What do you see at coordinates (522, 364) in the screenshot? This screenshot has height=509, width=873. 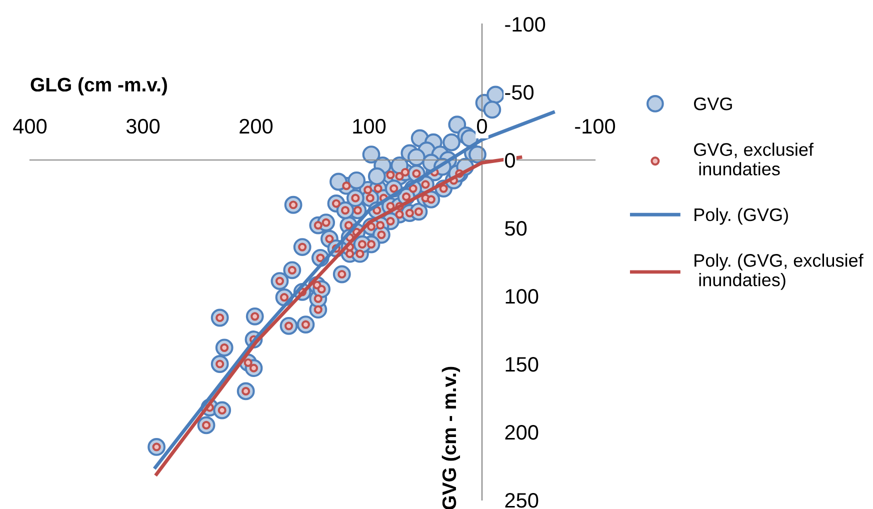 I see `y-tick-label: 150` at bounding box center [522, 364].